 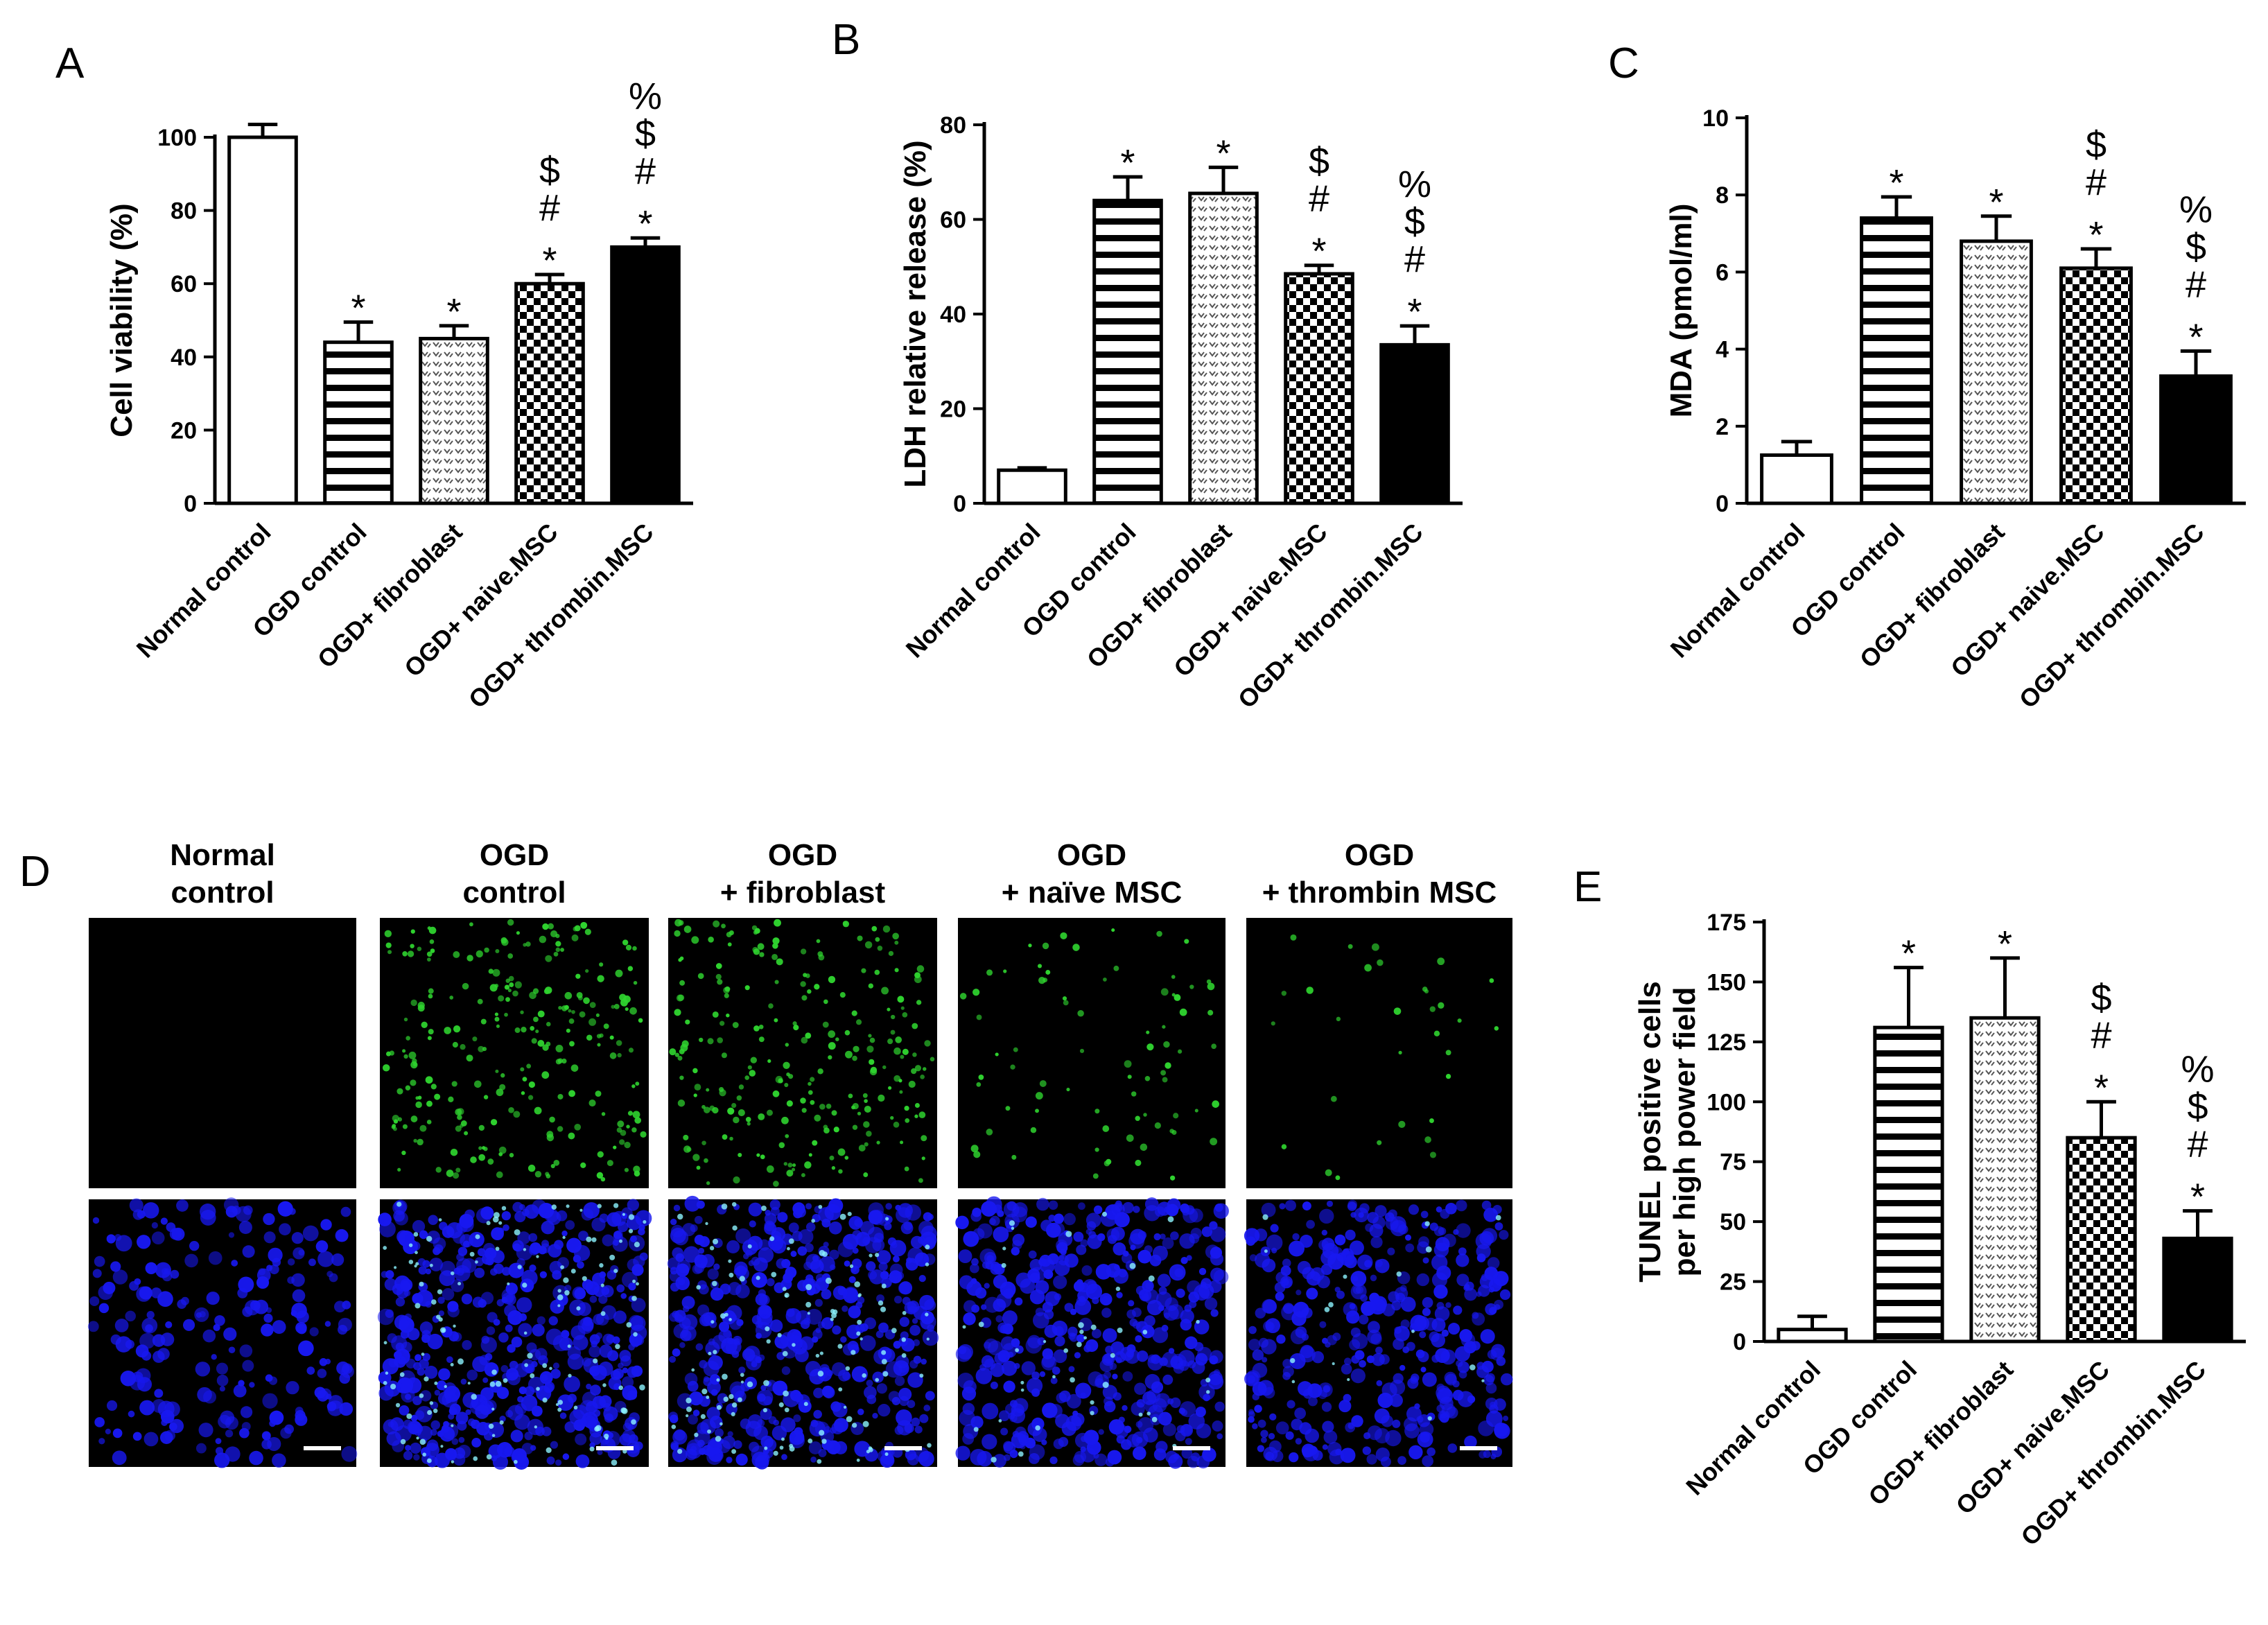 I want to click on chart-a-y-axis-label: Cell viability (%), so click(x=122, y=320).